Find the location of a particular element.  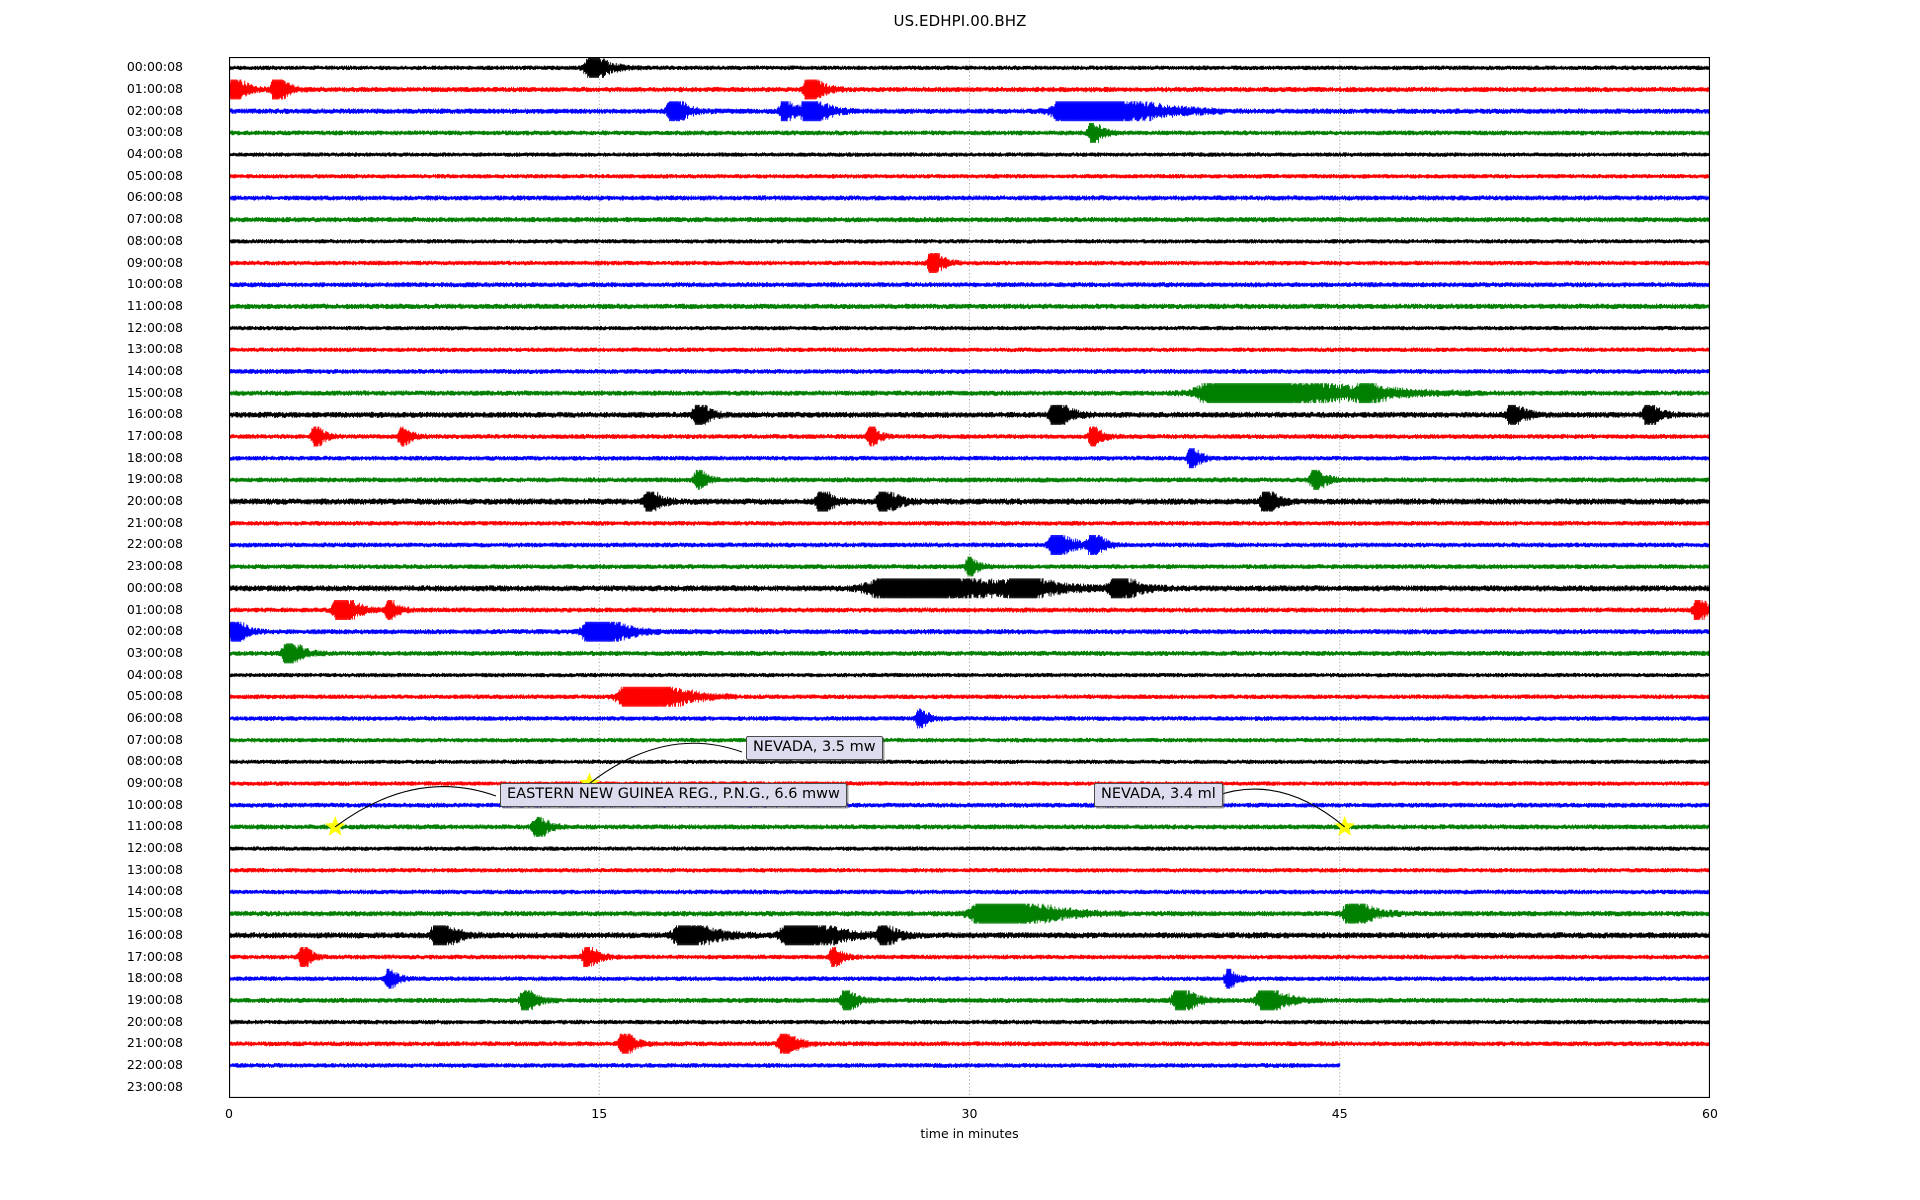

x-tick-label: 30 is located at coordinates (969, 1113).